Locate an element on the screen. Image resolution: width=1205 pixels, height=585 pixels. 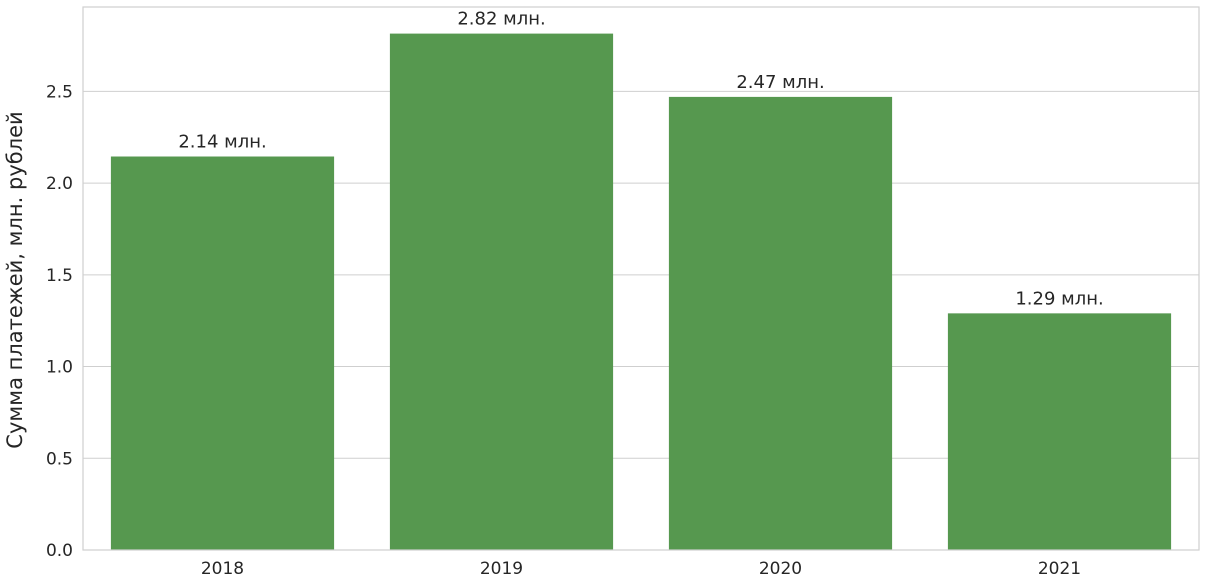
y-tick-label: 1.0 is located at coordinates (59, 368).